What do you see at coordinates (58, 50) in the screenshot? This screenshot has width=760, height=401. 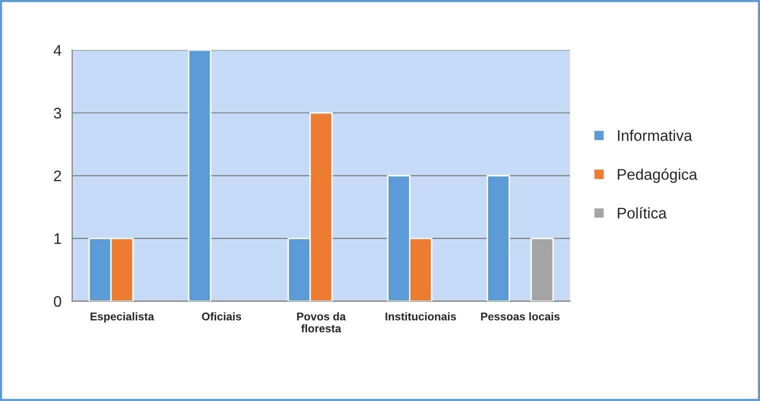 I see `y-tick-label: 4` at bounding box center [58, 50].